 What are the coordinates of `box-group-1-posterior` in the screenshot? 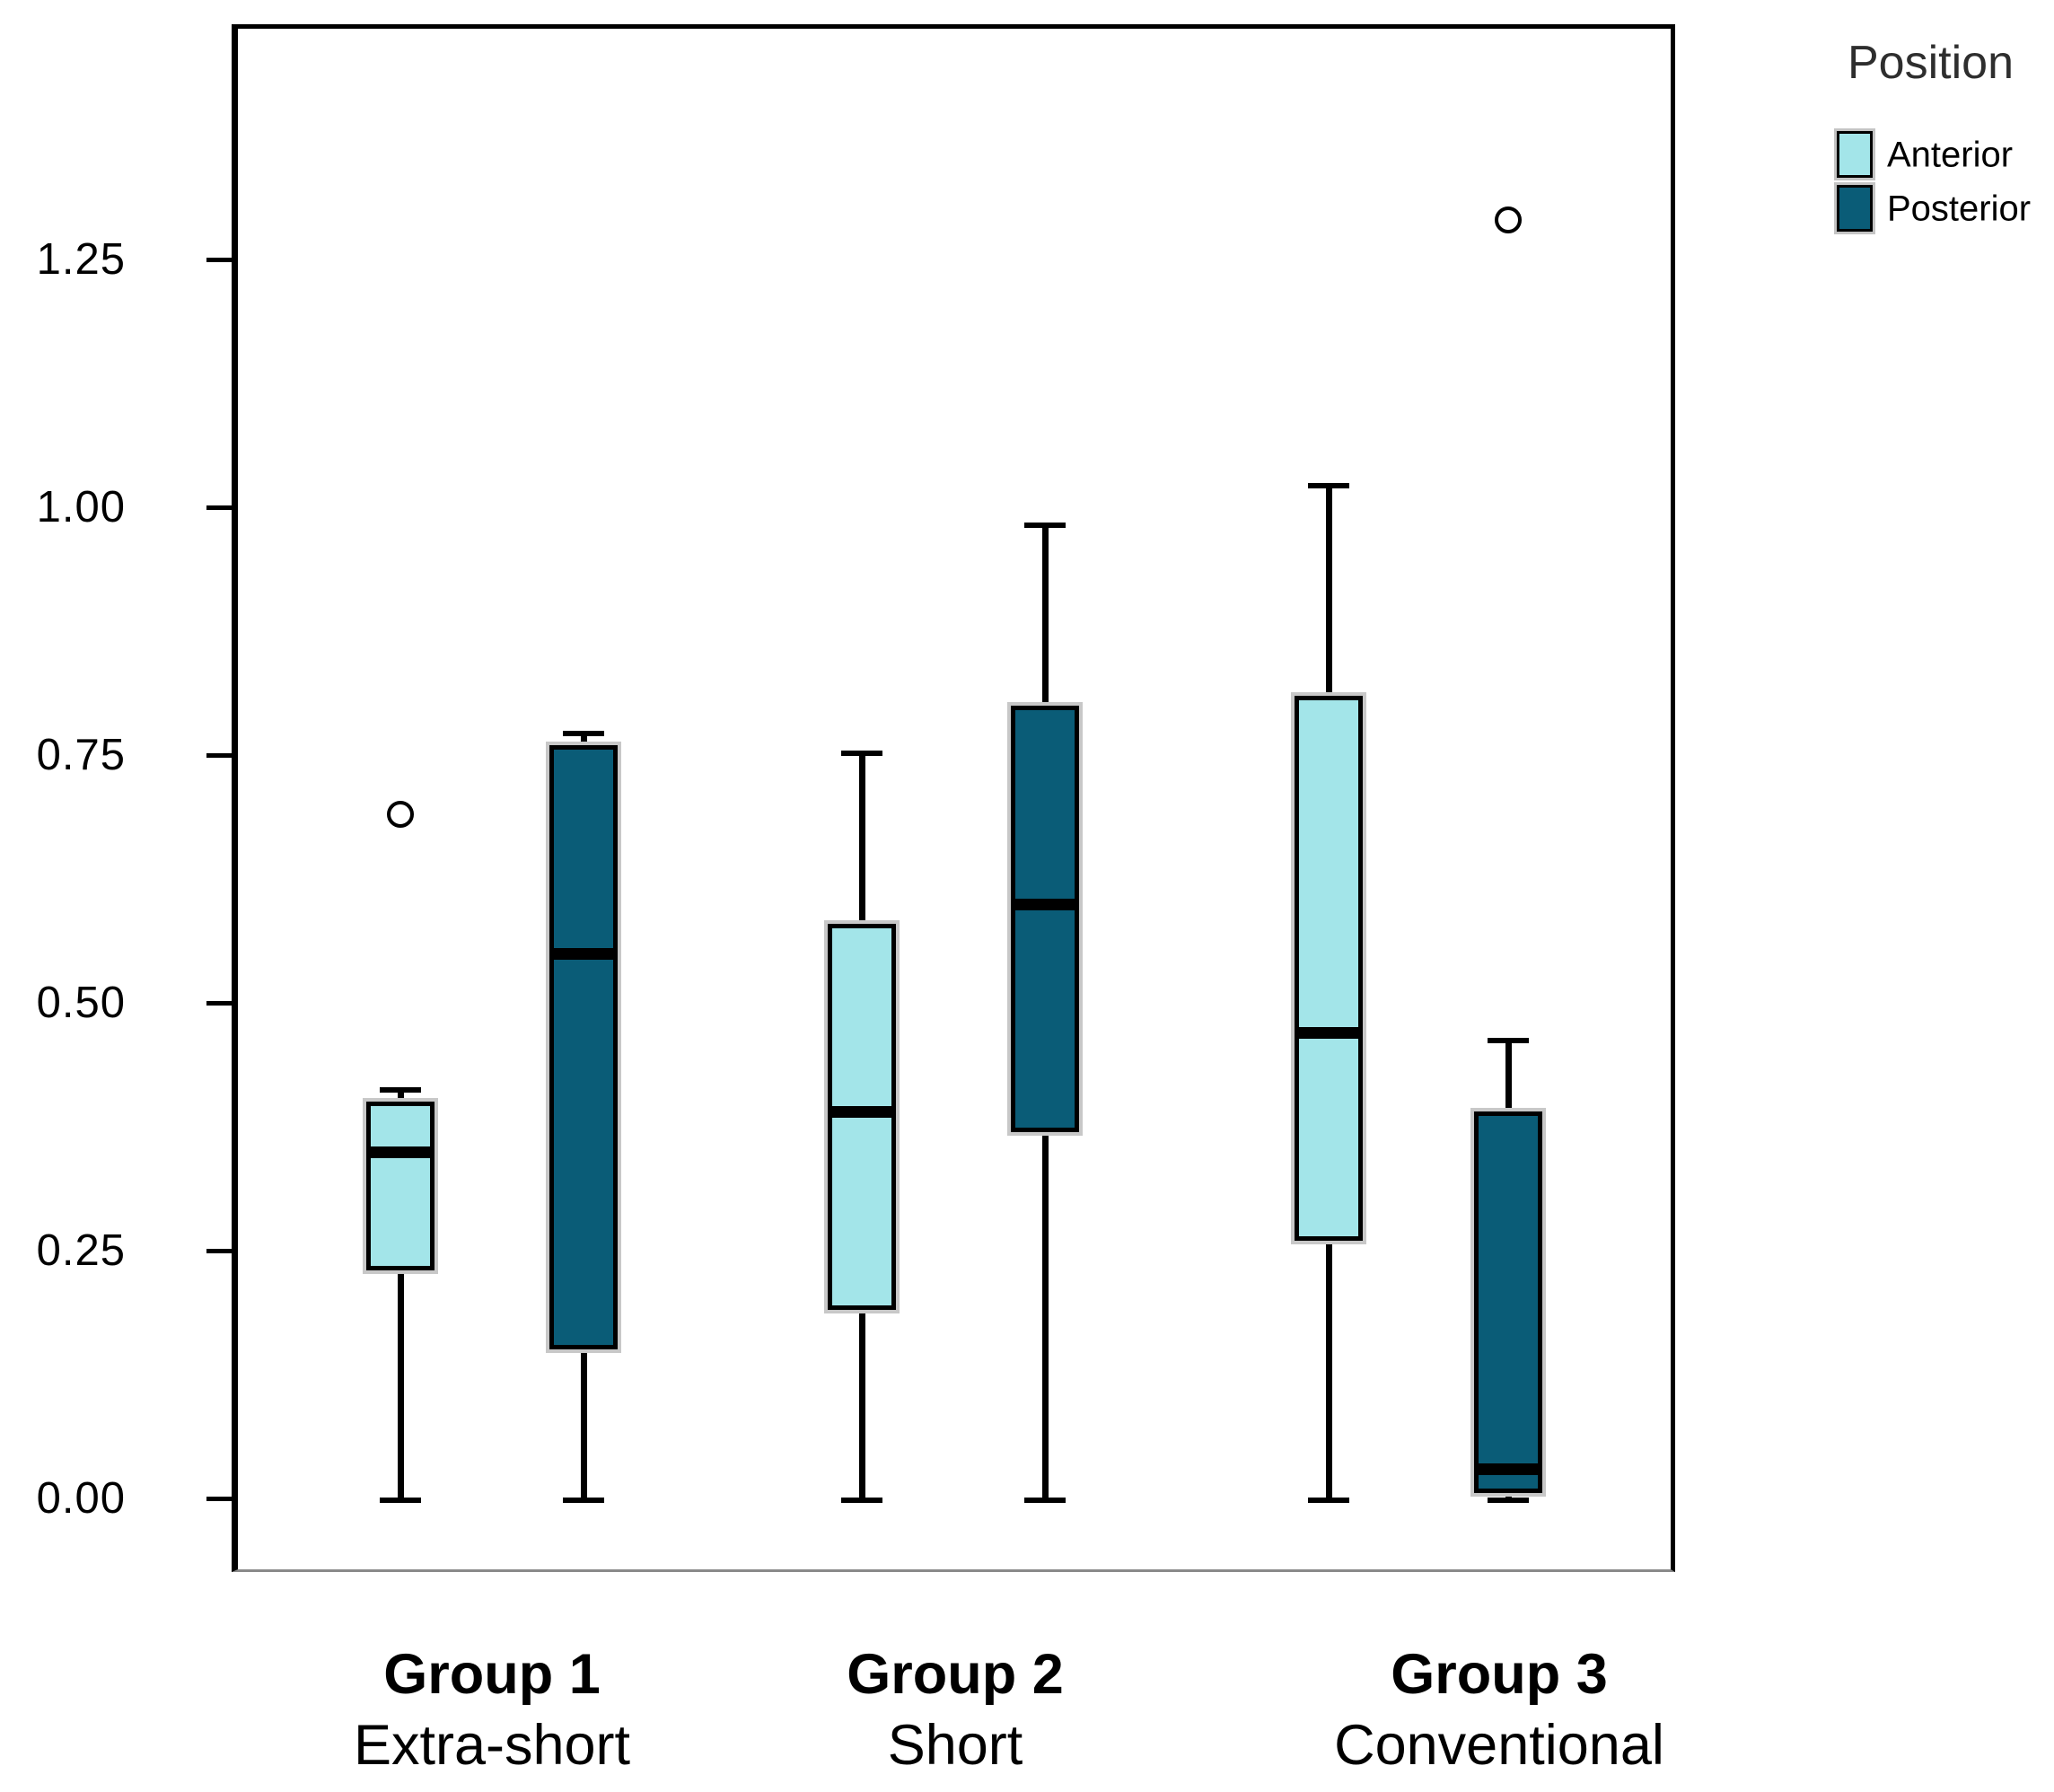 It's located at (583, 1048).